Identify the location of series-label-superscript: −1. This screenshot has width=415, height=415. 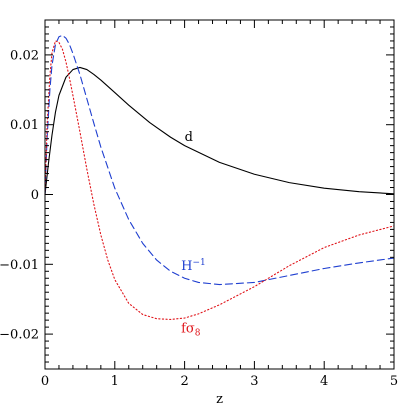
(198, 263).